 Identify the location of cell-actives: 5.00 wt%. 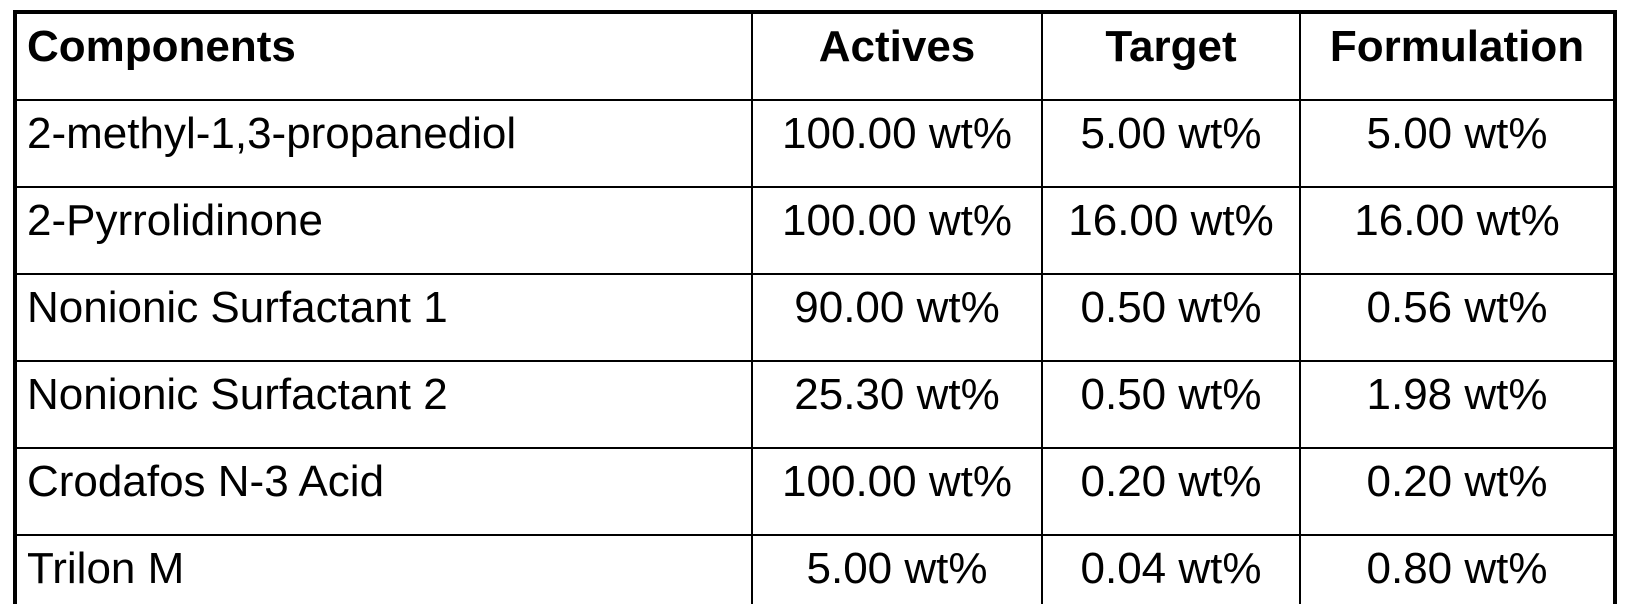
(897, 569).